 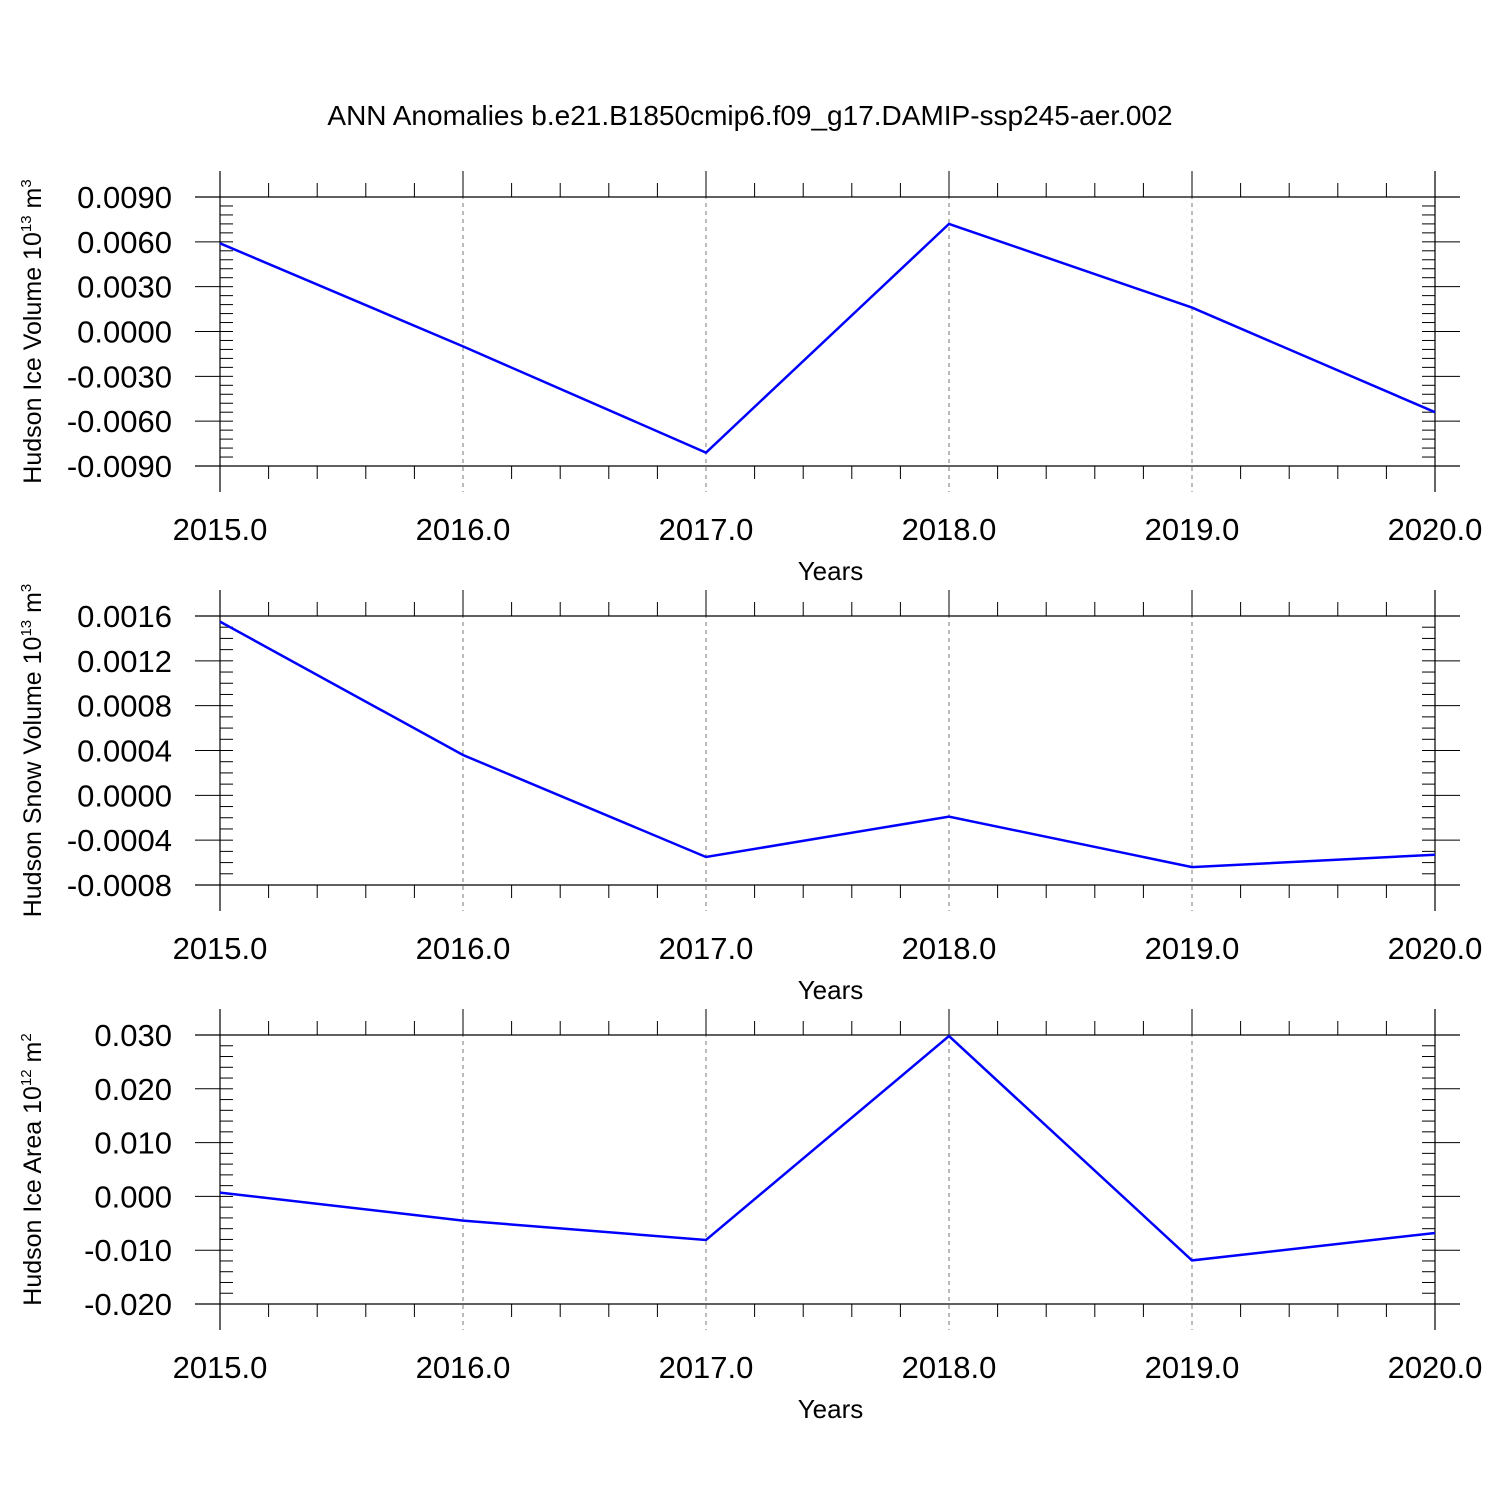 What do you see at coordinates (124, 242) in the screenshot?
I see `y-tick-label: 0.0060` at bounding box center [124, 242].